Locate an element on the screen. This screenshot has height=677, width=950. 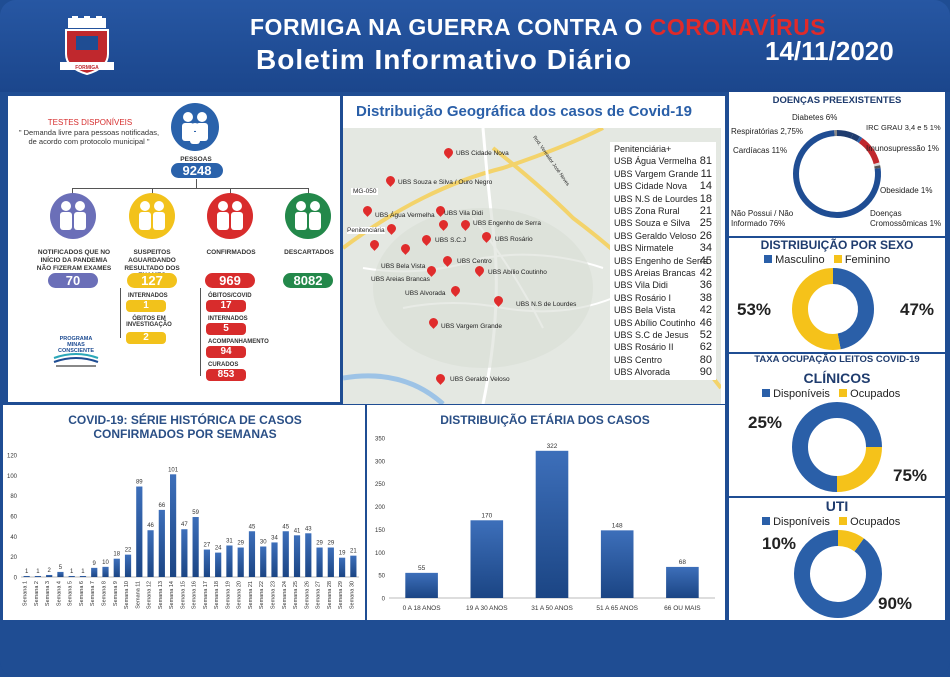
bar-value-label: 45 is located at coordinates (252, 527).